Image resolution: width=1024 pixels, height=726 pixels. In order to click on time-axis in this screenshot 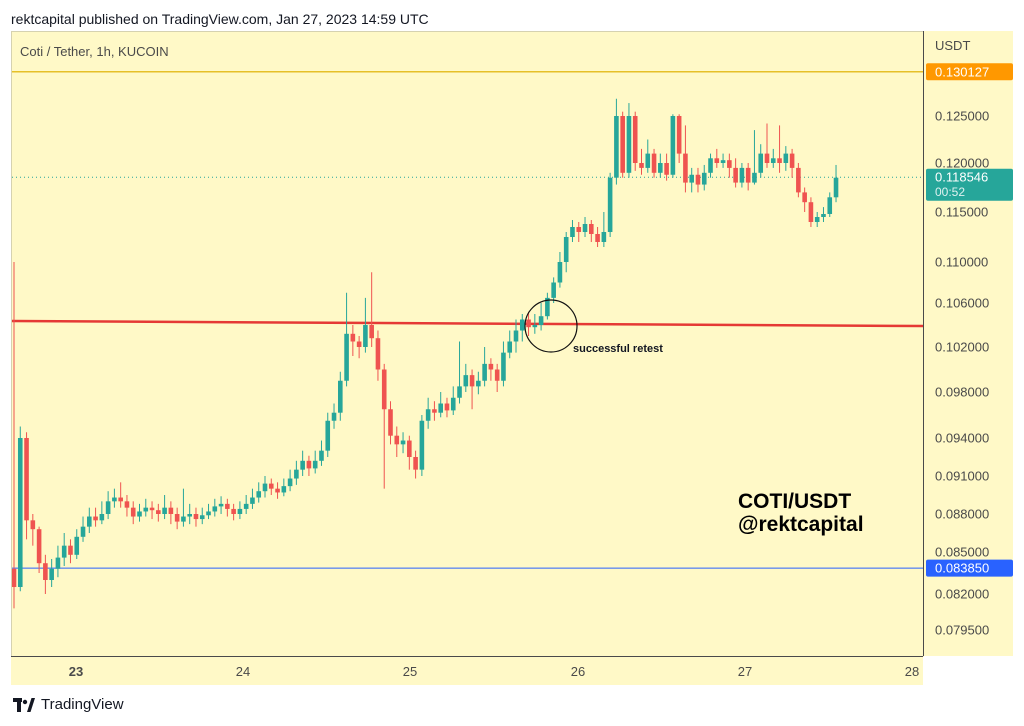, I will do `click(467, 670)`.